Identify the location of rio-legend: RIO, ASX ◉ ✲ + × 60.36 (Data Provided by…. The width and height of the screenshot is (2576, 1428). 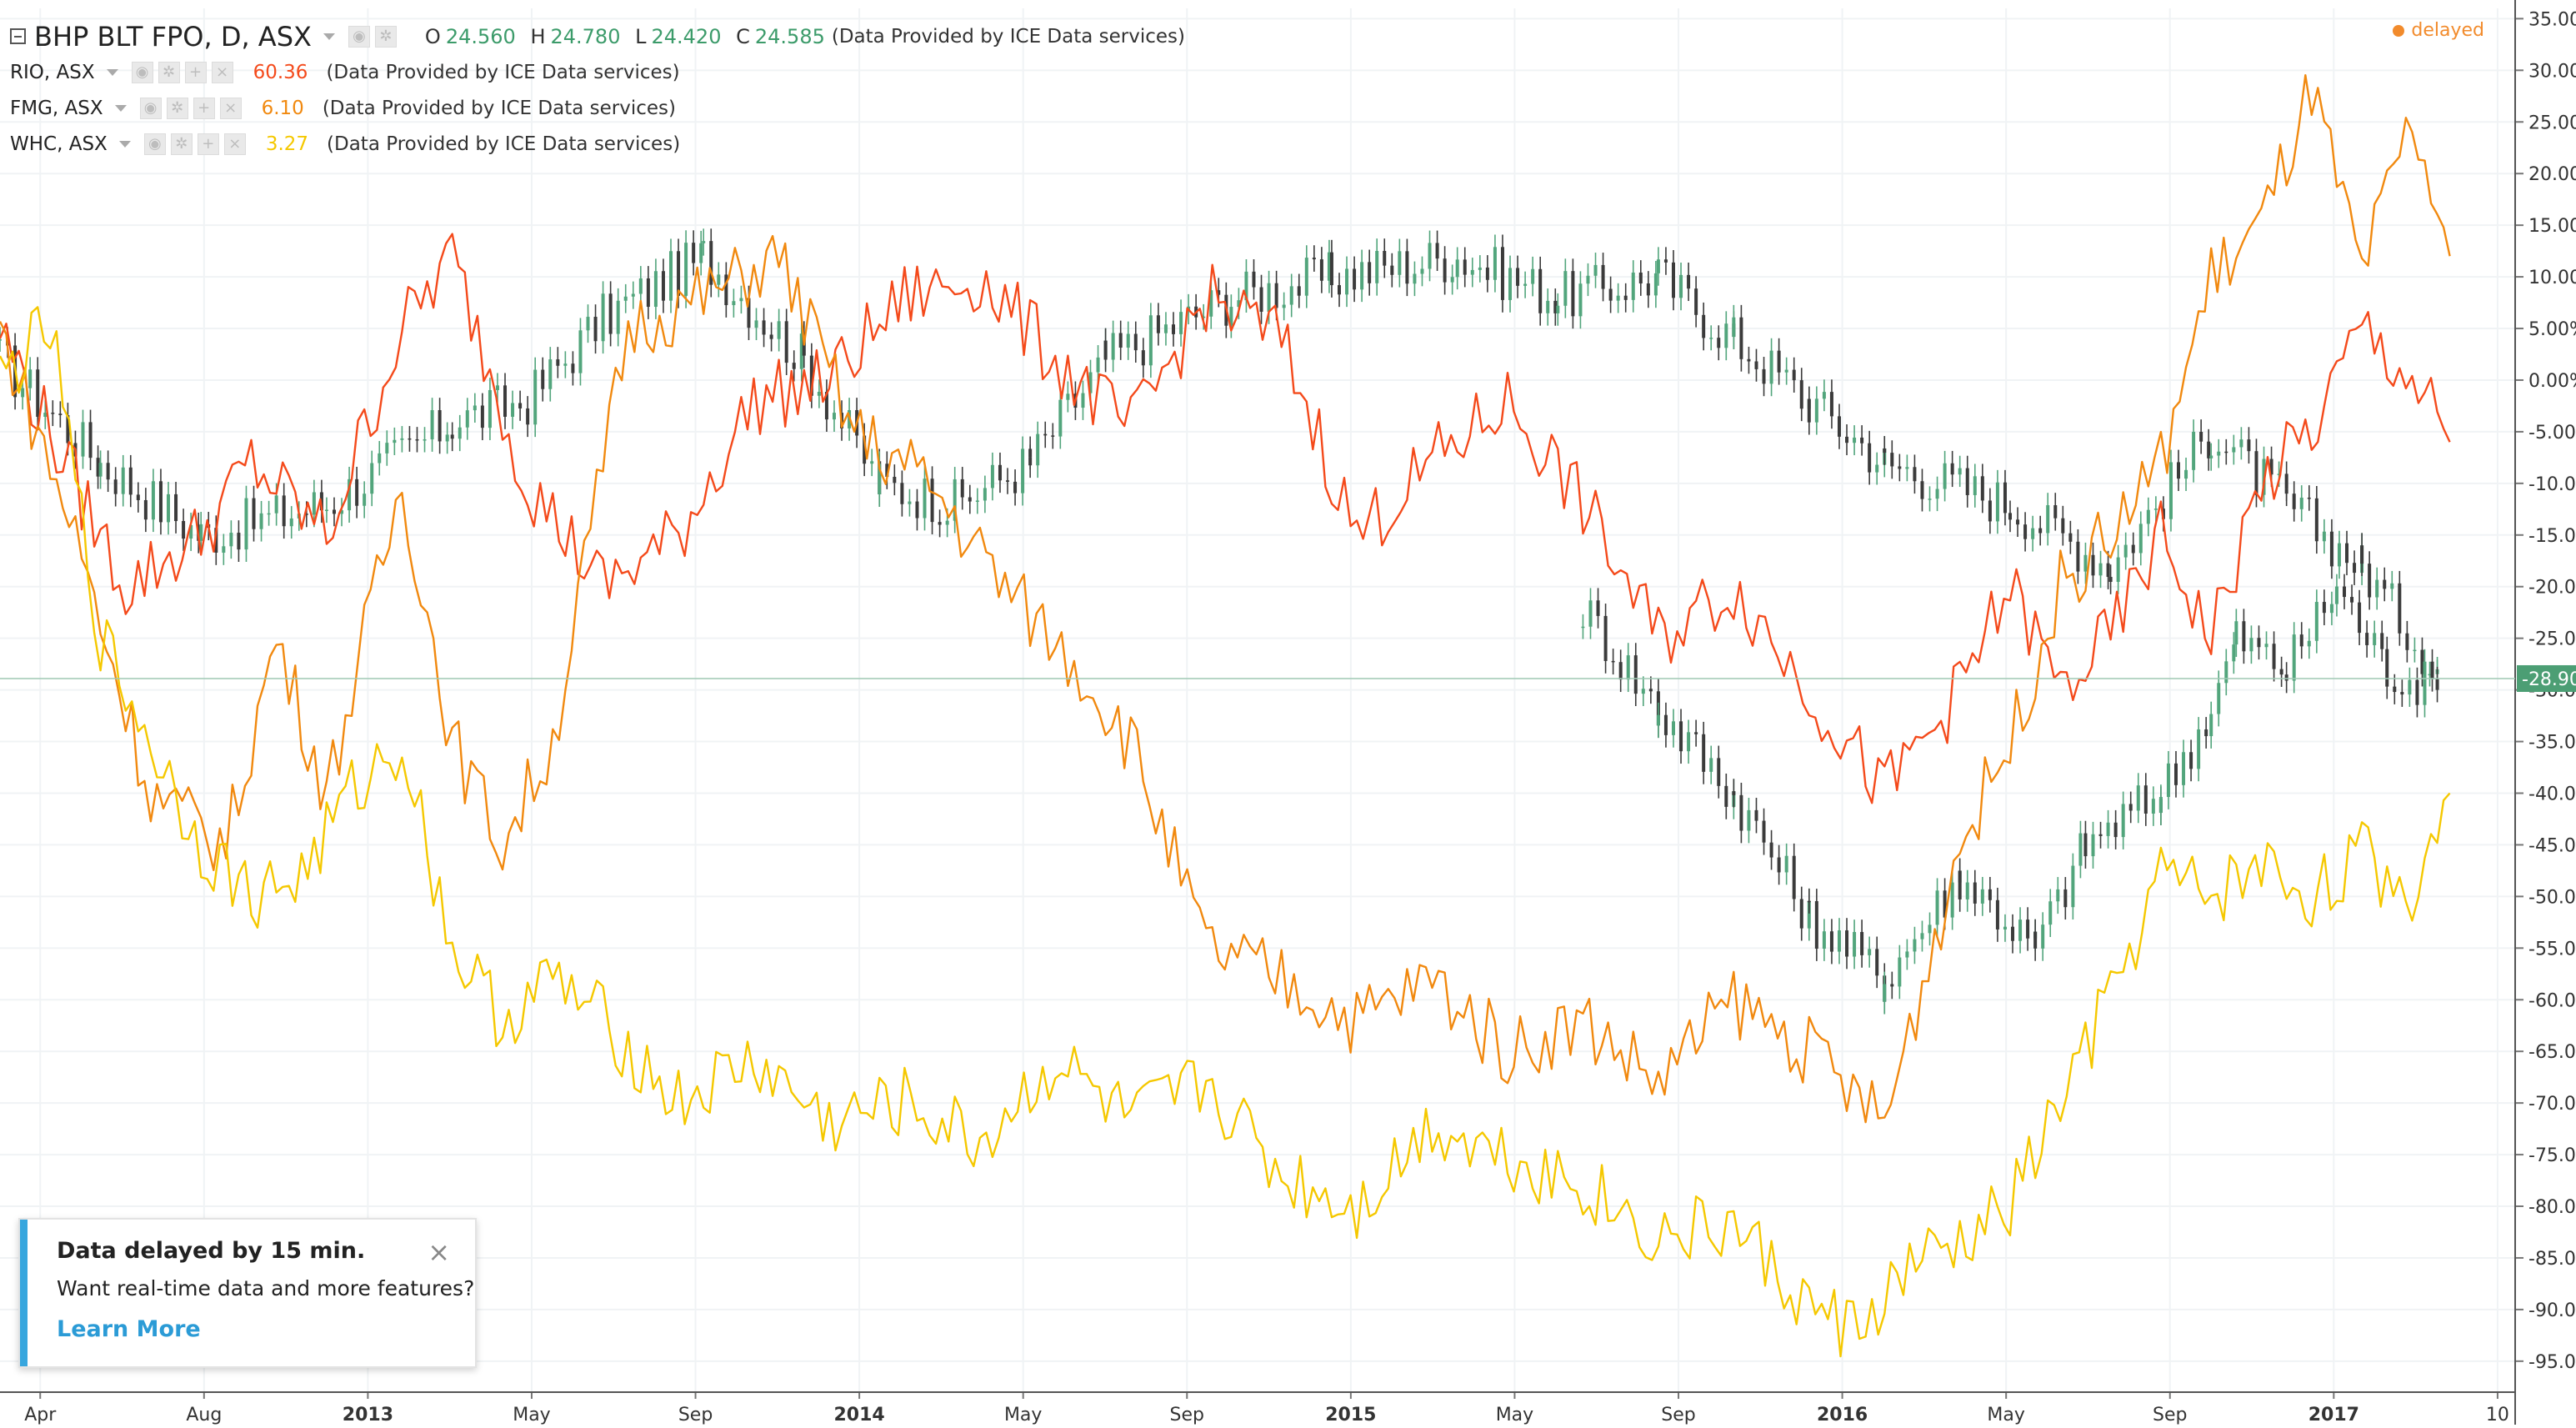
(598, 72).